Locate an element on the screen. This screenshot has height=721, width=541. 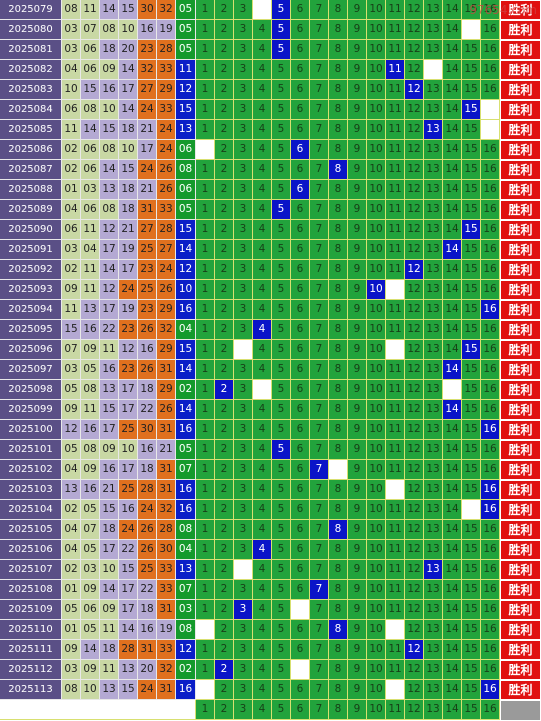
issue-number: 2025103 is located at coordinates (31, 490).